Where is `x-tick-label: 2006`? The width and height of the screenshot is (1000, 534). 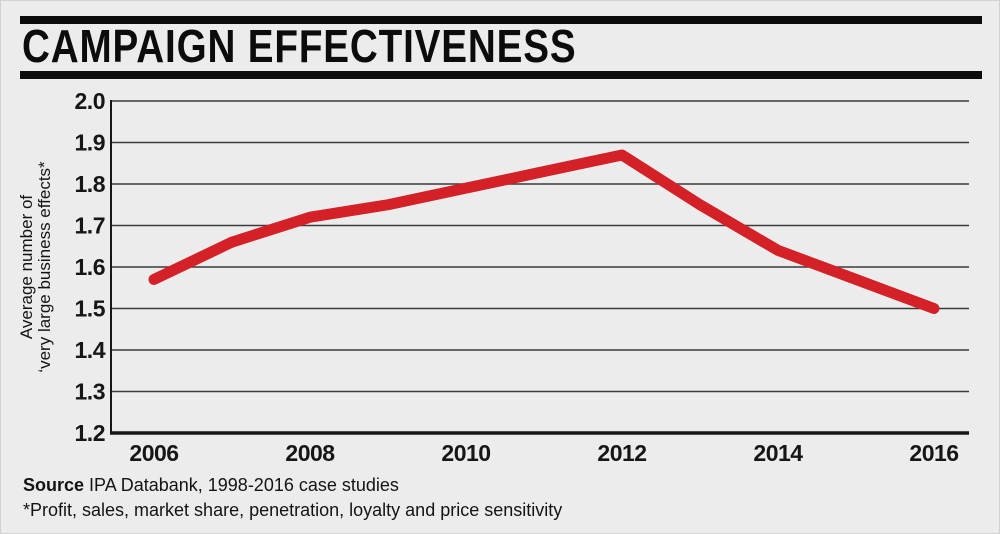
x-tick-label: 2006 is located at coordinates (153, 453).